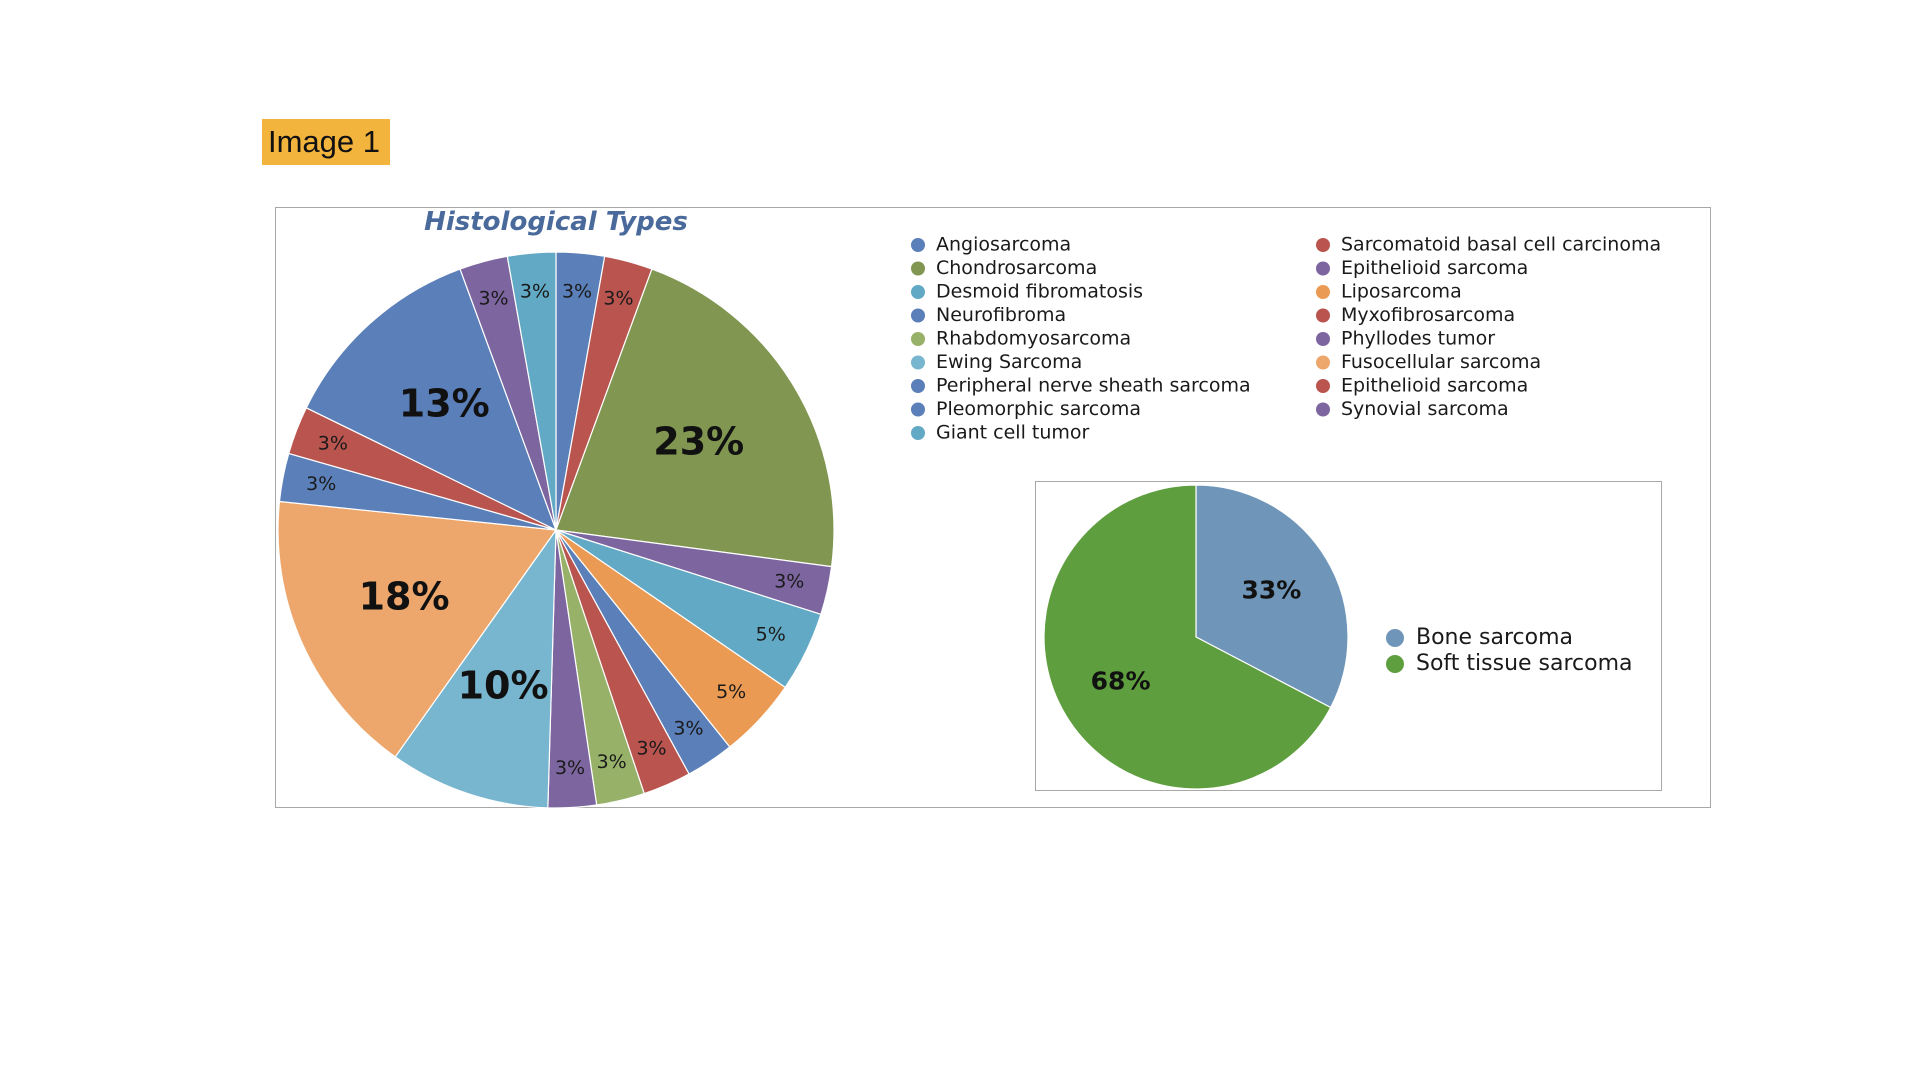 The height and width of the screenshot is (1080, 1920). I want to click on legend-item-desmoid-fibromatosis: Desmoid fibromatosis, so click(1039, 292).